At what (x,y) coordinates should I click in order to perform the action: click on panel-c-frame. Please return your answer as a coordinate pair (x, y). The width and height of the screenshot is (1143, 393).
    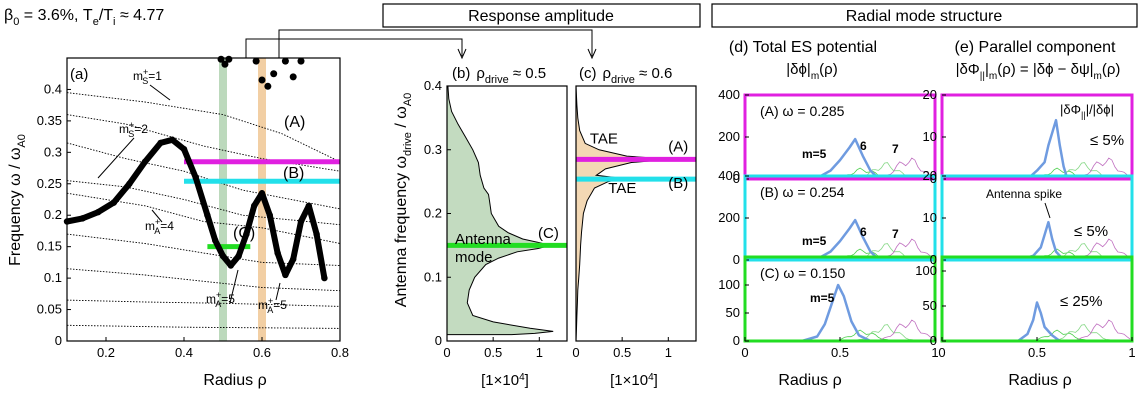
    Looking at the image, I should click on (636, 213).